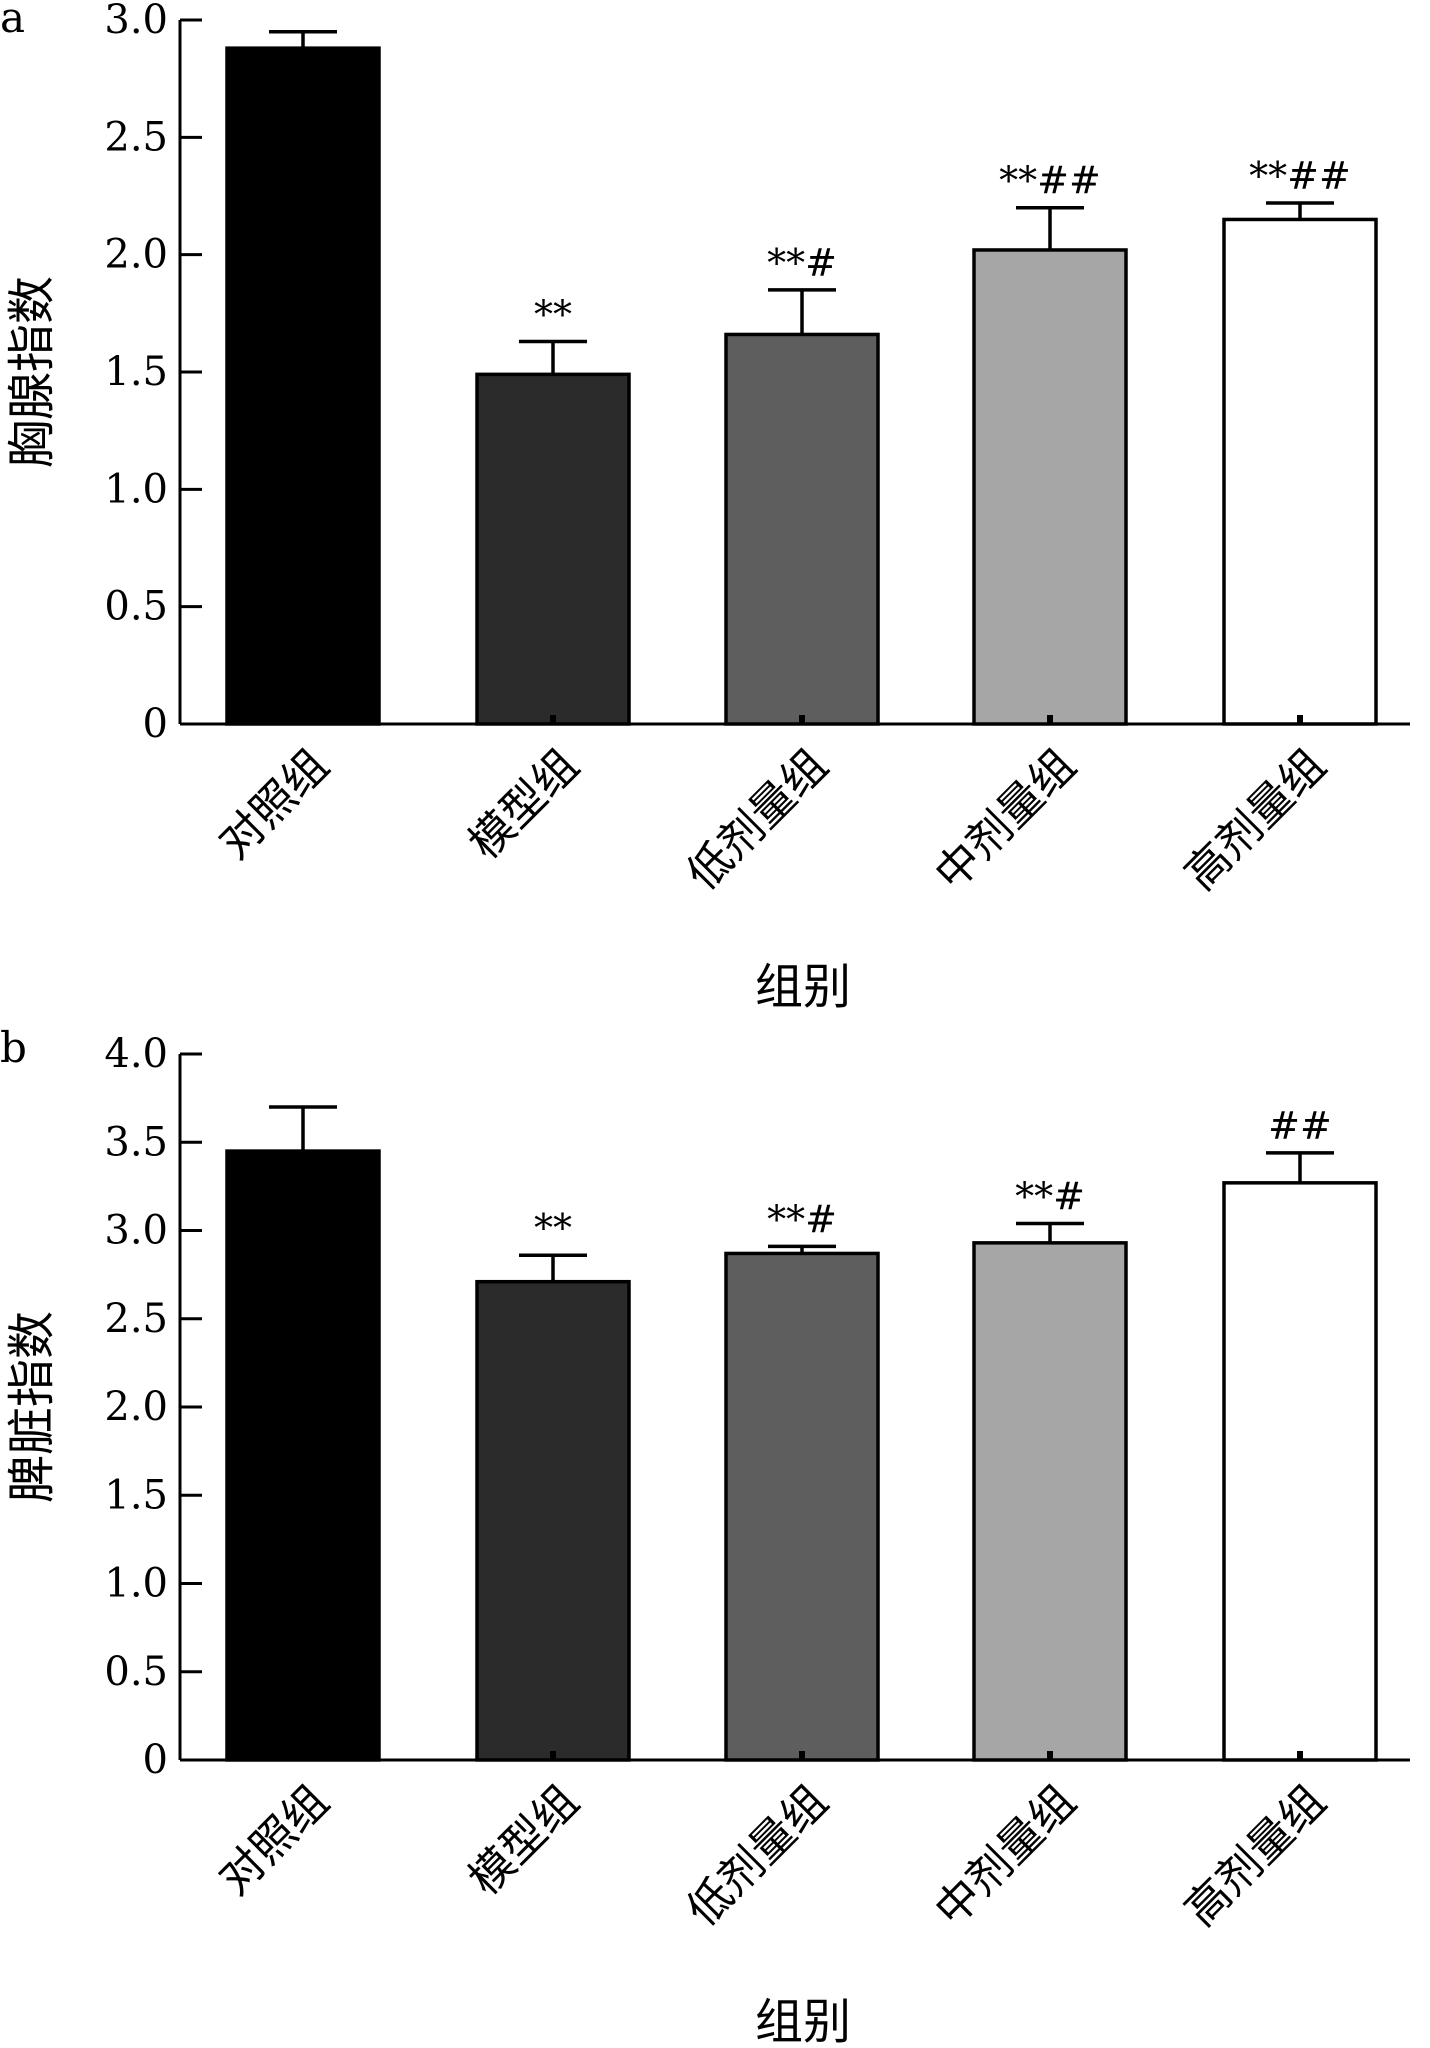  I want to click on panel-b-x-axis-title: 组别, so click(803, 2021).